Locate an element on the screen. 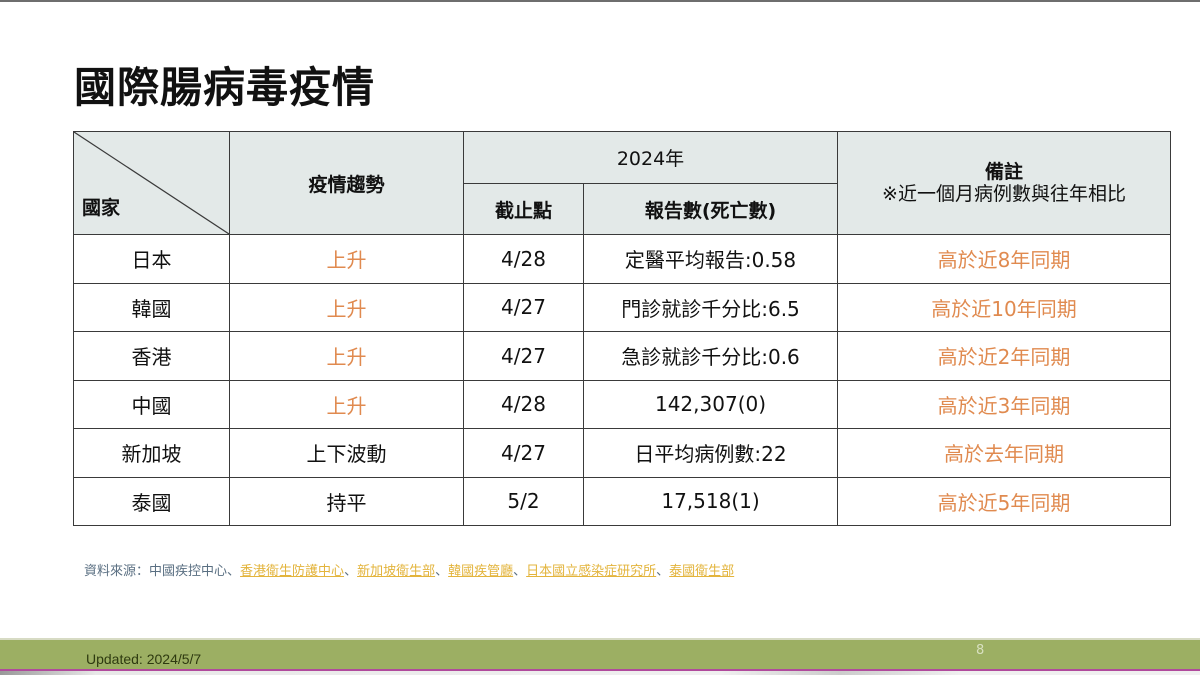  footer-shadow is located at coordinates (600, 673).